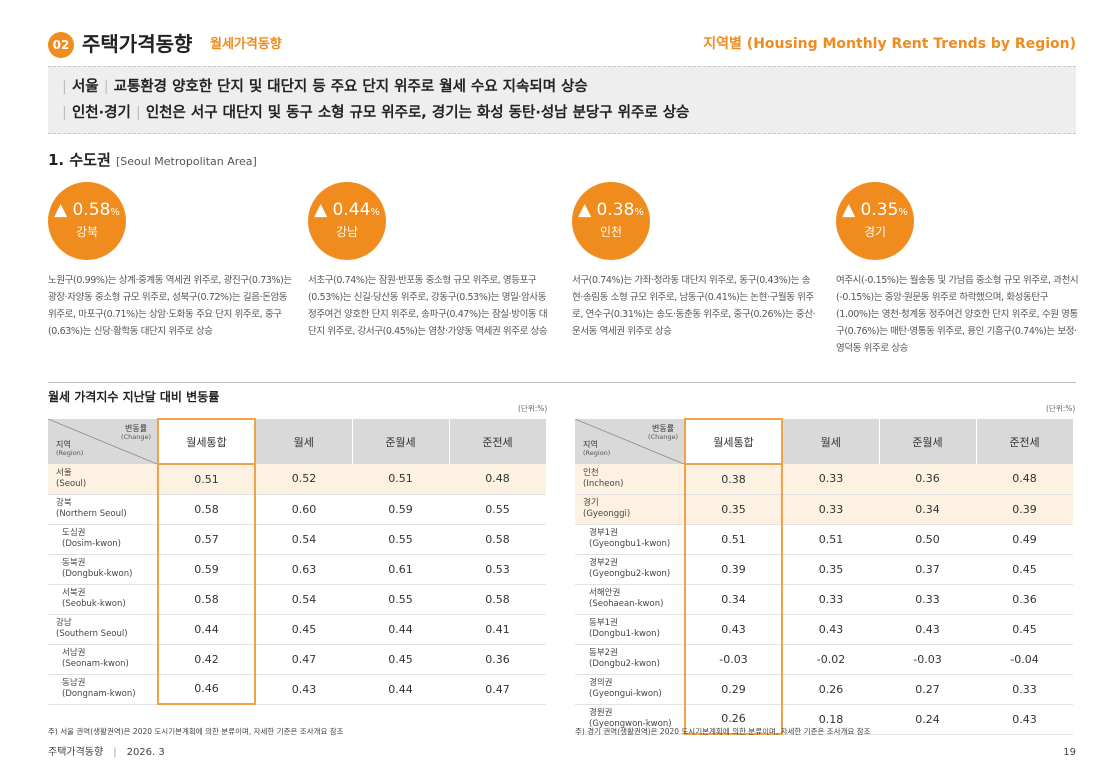  Describe the element at coordinates (303, 509) in the screenshot. I see `value-cell: 0.60` at that location.